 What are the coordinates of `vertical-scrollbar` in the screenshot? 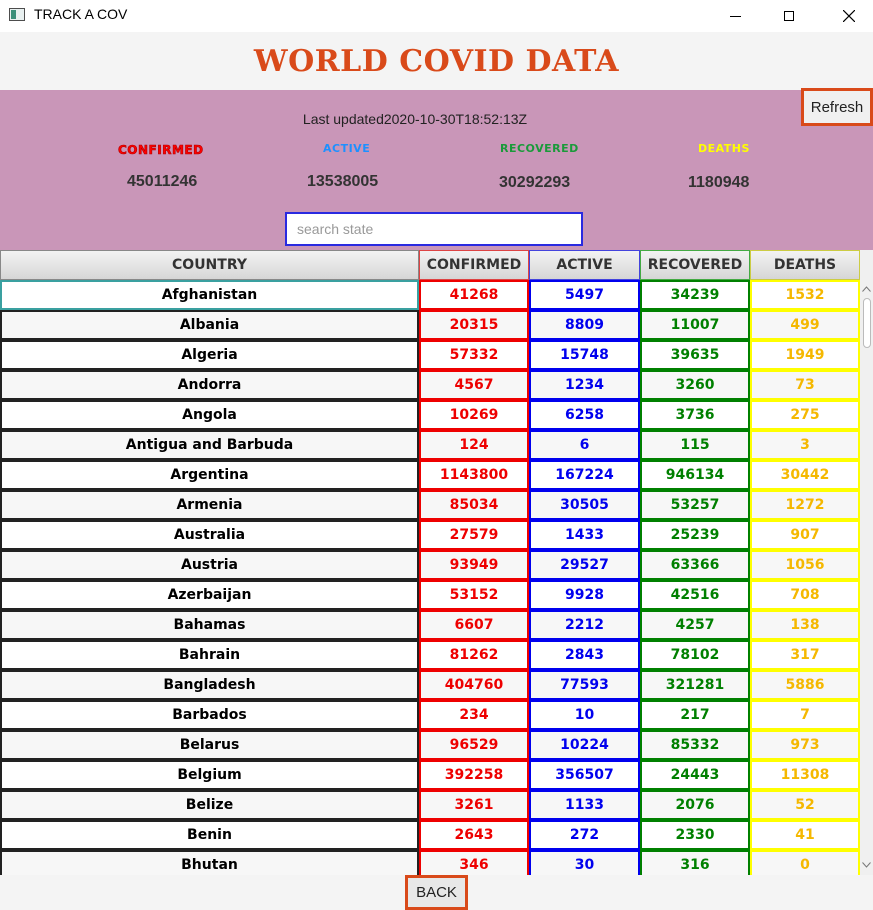 It's located at (866, 562).